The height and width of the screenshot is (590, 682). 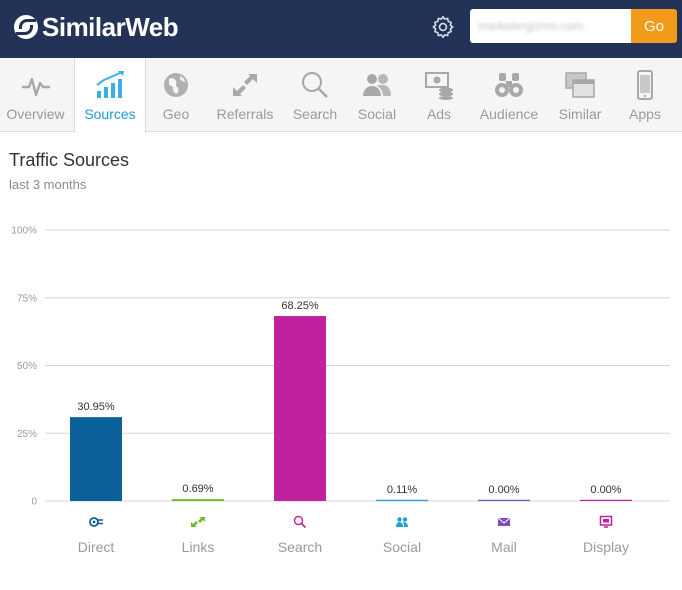 What do you see at coordinates (300, 522) in the screenshot?
I see `search-icon` at bounding box center [300, 522].